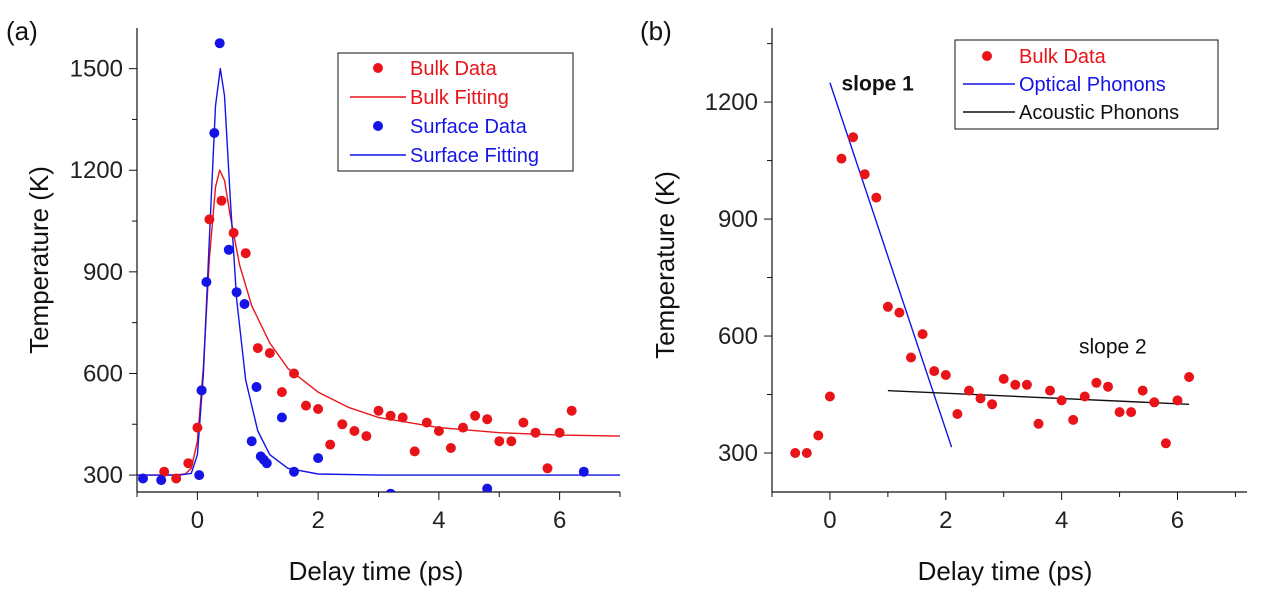 This screenshot has height=593, width=1263. Describe the element at coordinates (317, 520) in the screenshot. I see `a-x-tick-label: 2` at that location.